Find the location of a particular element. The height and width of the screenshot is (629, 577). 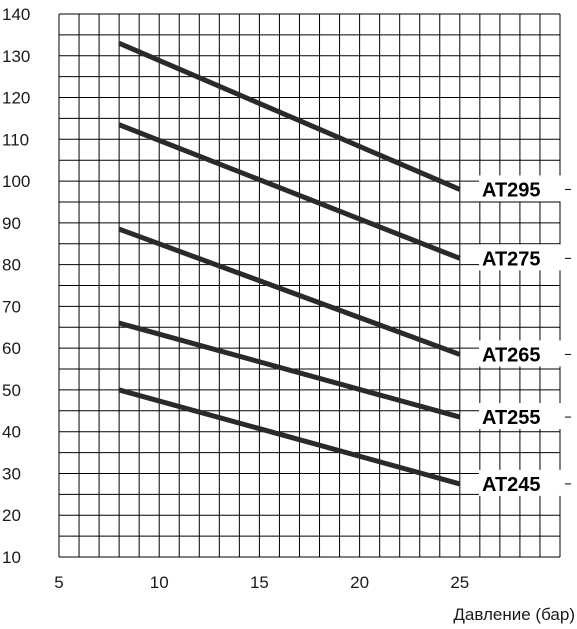

y-tick-label: 100 is located at coordinates (16, 181).